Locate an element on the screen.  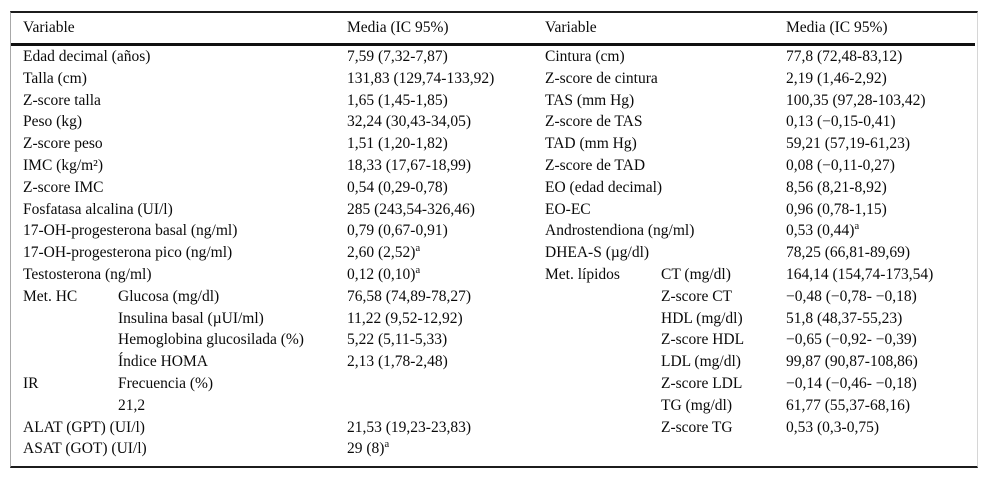
media-cell-left: 18,33 (17,67-18,99) is located at coordinates (446, 166).